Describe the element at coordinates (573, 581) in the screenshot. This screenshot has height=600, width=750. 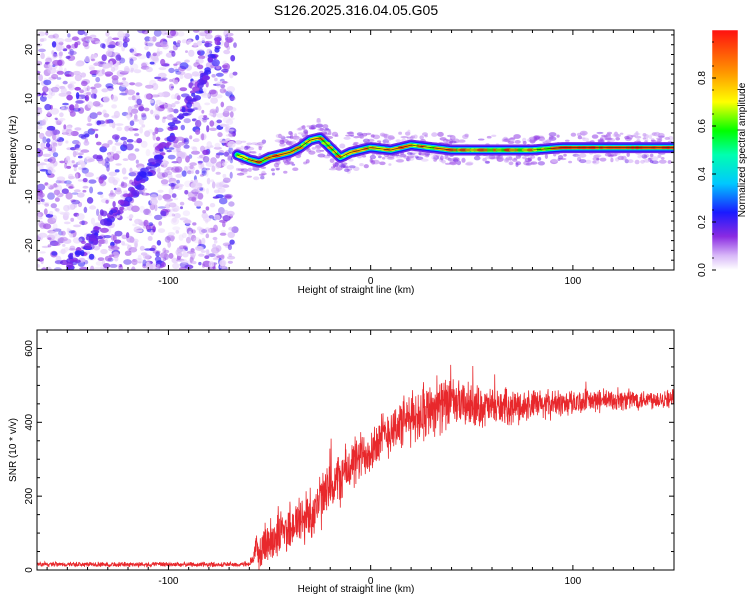
I see `snr-xtick-label: 100` at that location.